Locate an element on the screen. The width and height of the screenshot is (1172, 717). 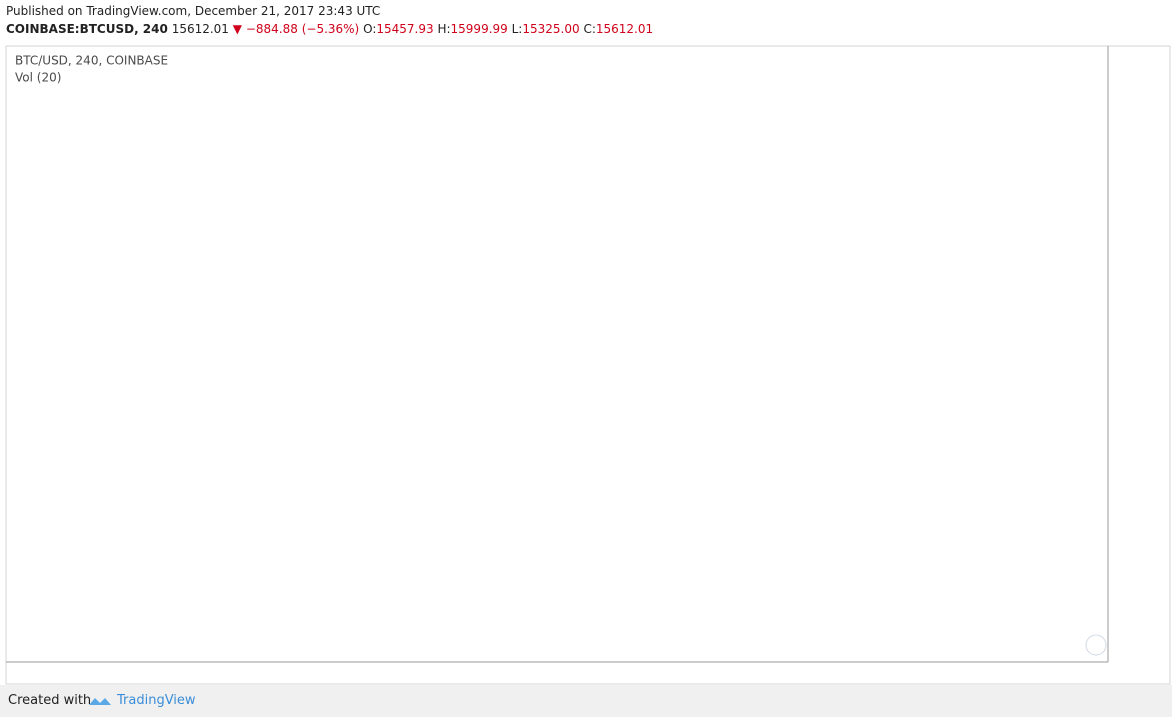
o-label: O: is located at coordinates (370, 29).